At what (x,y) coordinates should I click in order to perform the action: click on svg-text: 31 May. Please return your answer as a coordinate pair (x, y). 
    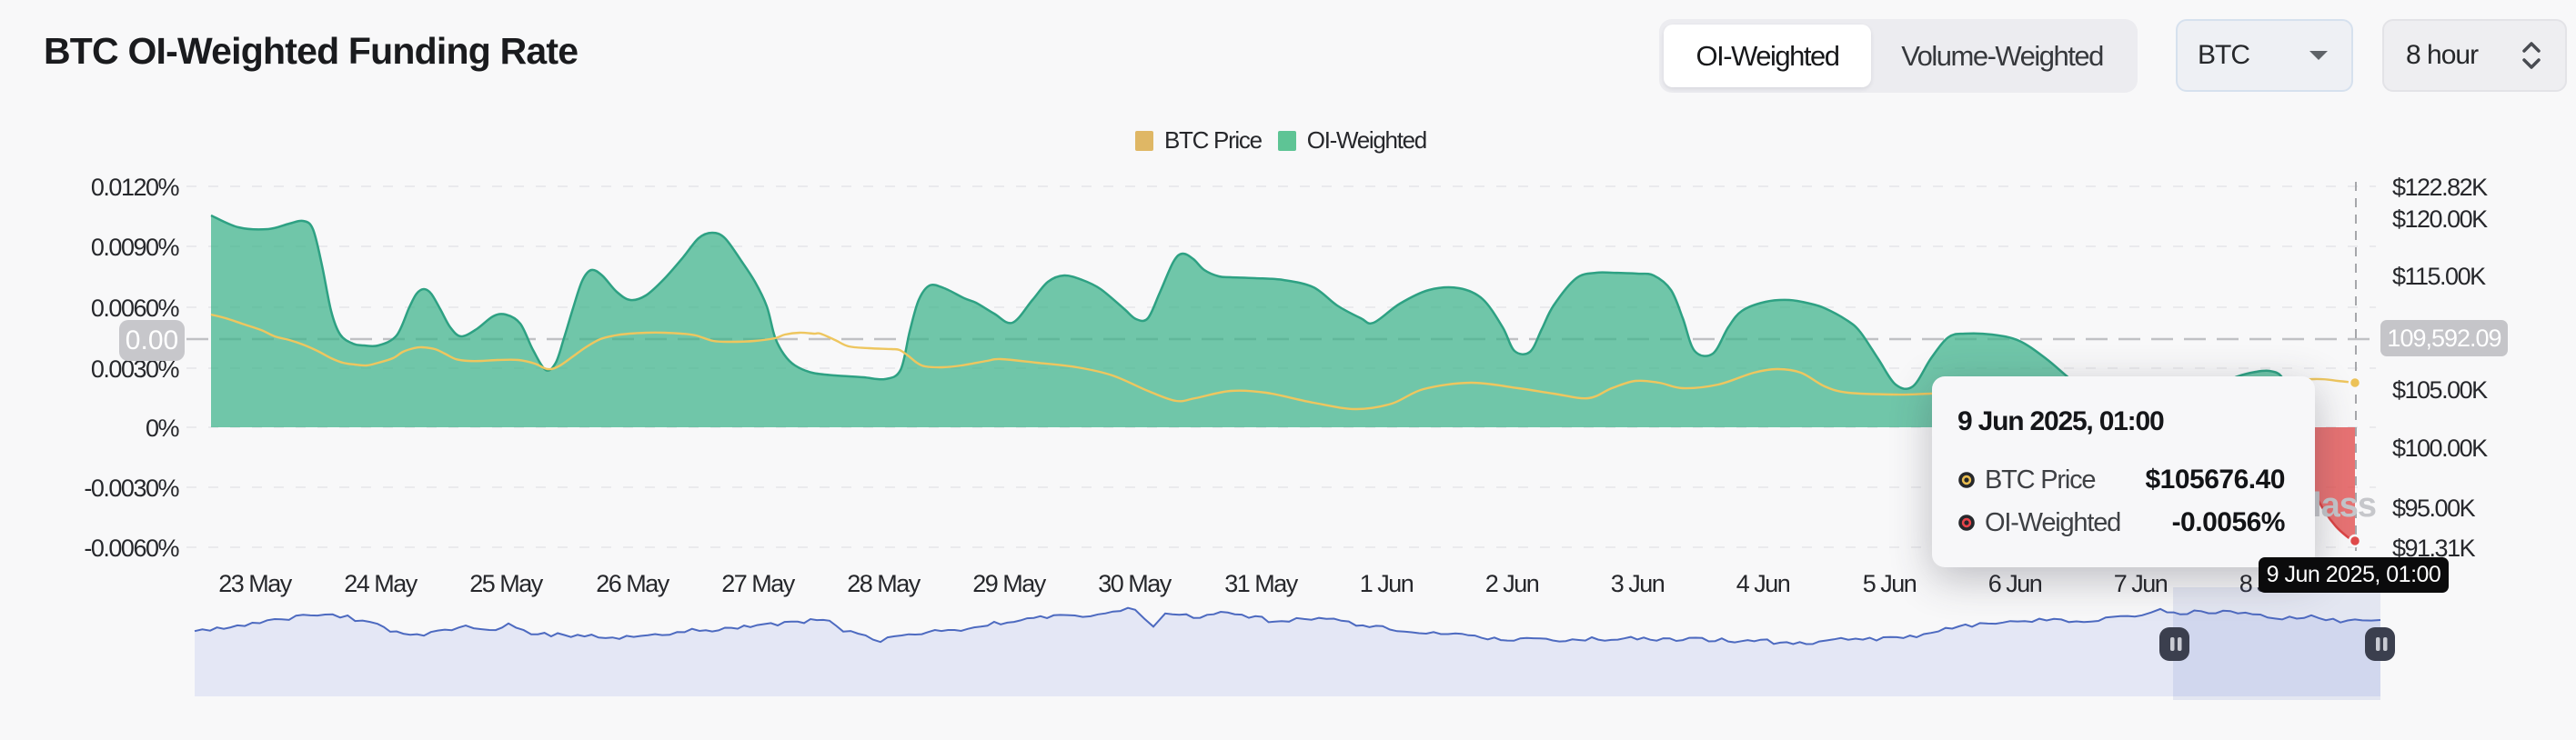
    Looking at the image, I should click on (1261, 583).